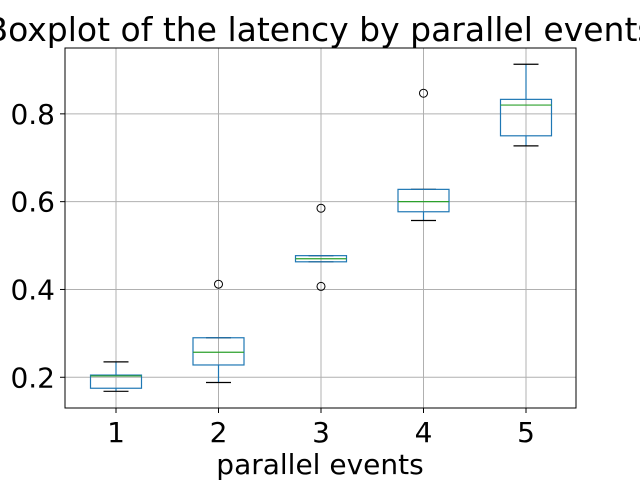 The image size is (640, 480). I want to click on y-tick-label: 0.2, so click(32, 377).